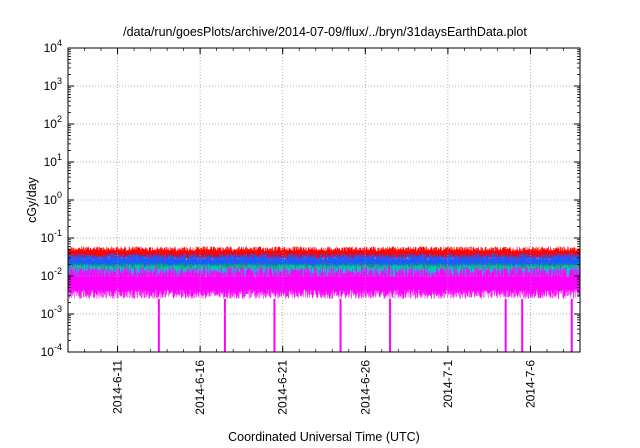 This screenshot has height=448, width=640. I want to click on y-axis-label: cGy/day, so click(32, 199).